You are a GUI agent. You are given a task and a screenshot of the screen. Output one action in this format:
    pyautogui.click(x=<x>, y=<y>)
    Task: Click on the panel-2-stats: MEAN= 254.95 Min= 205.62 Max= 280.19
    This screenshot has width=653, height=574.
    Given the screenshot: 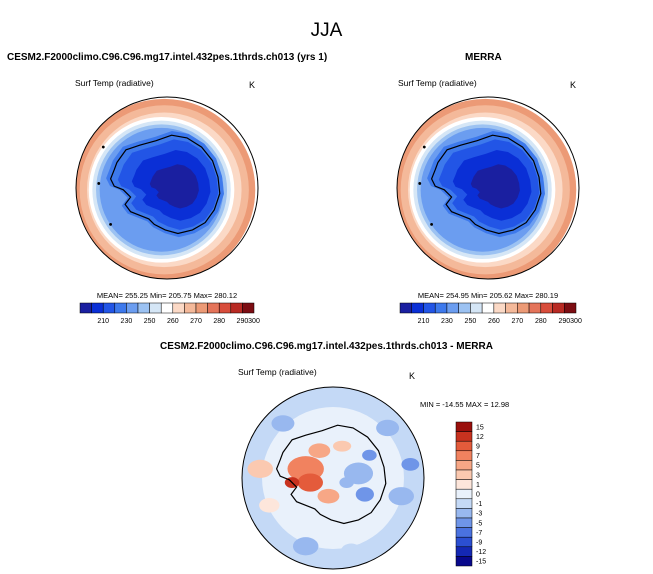 What is the action you would take?
    pyautogui.click(x=488, y=295)
    